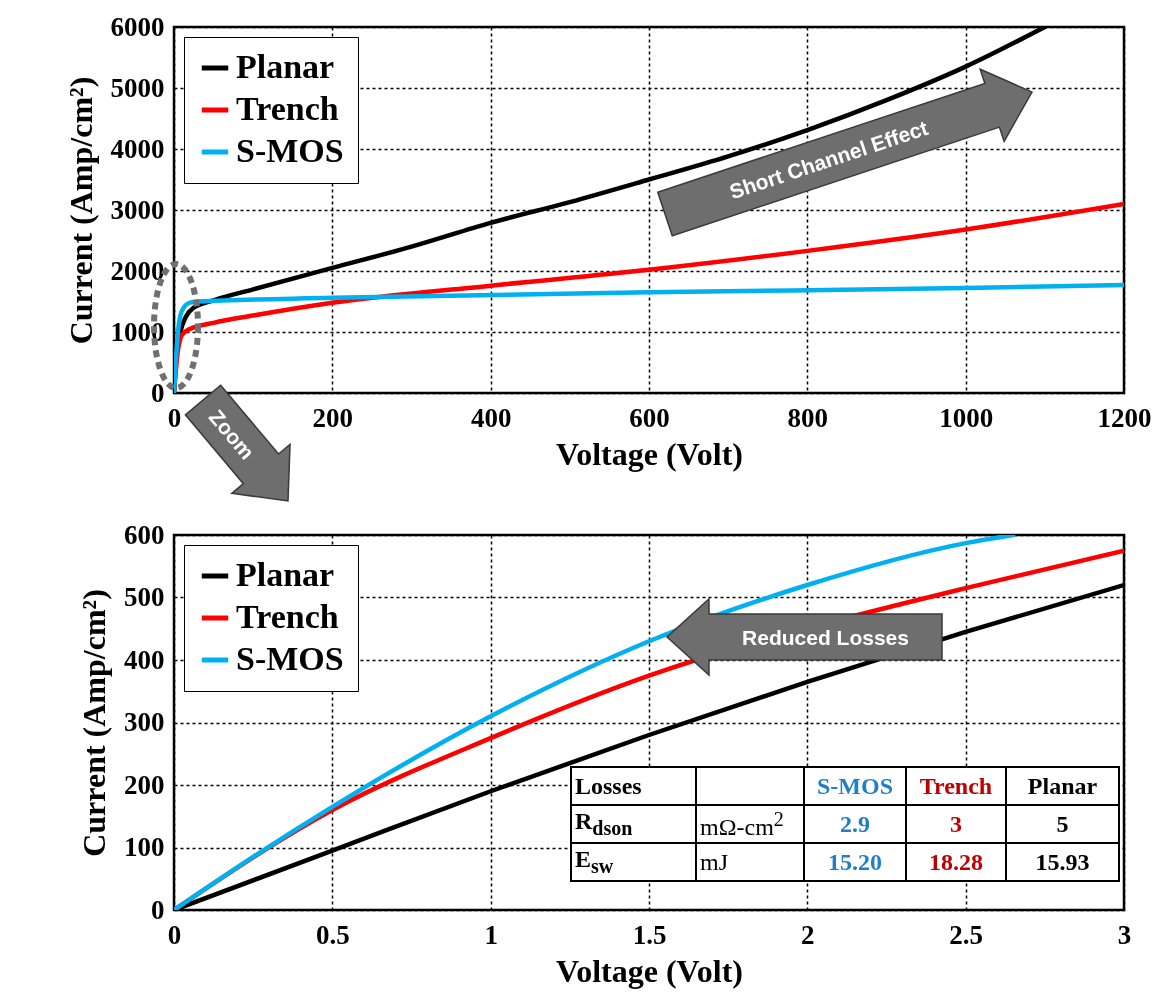  Describe the element at coordinates (144, 597) in the screenshot. I see `y-tick-label: 500` at that location.